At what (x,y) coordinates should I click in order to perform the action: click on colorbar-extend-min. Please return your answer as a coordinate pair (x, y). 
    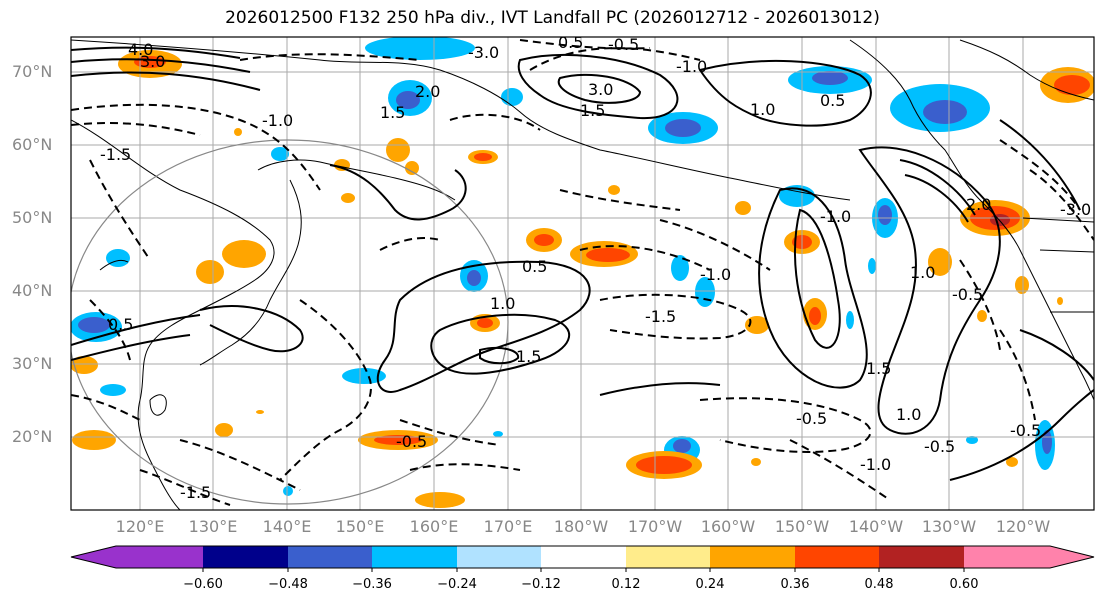
    Looking at the image, I should click on (93, 557).